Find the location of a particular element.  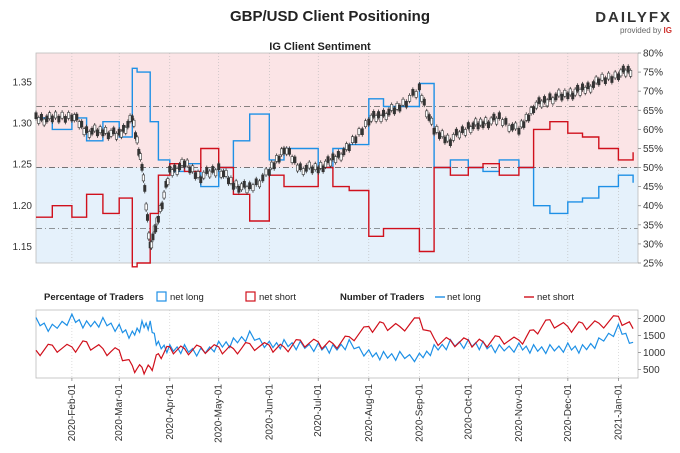

legend-num-title: Number of Traders is located at coordinates (382, 297).